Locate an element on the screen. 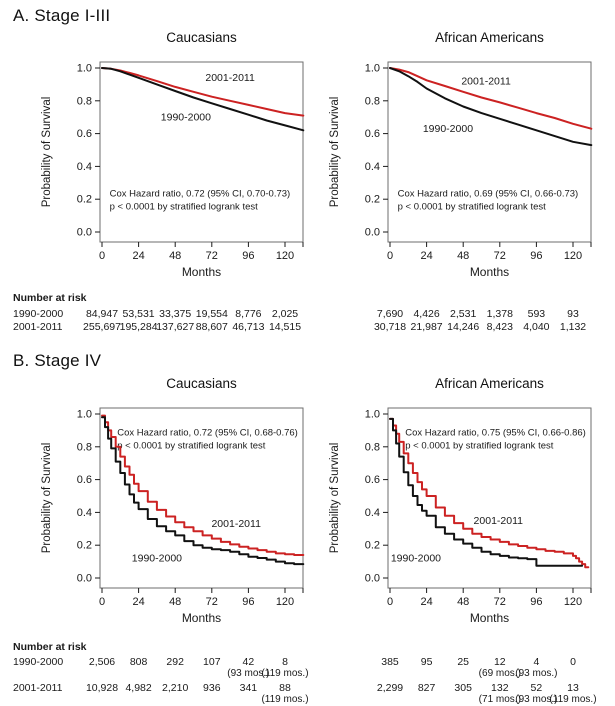  risk-value: 14,515 is located at coordinates (285, 327).